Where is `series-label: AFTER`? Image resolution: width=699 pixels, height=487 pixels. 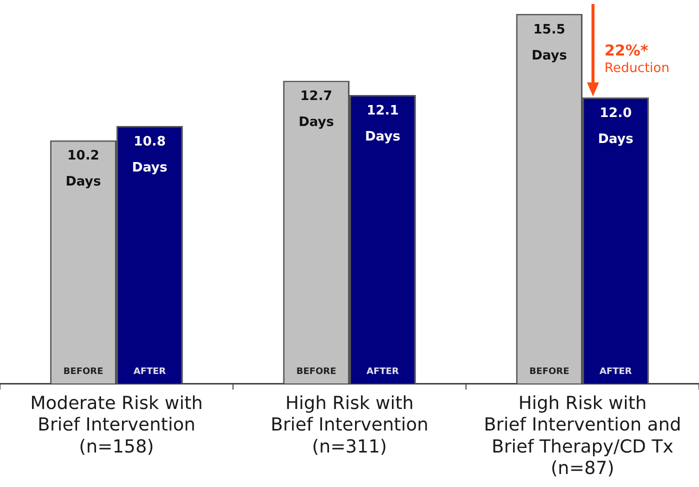
series-label: AFTER is located at coordinates (150, 371).